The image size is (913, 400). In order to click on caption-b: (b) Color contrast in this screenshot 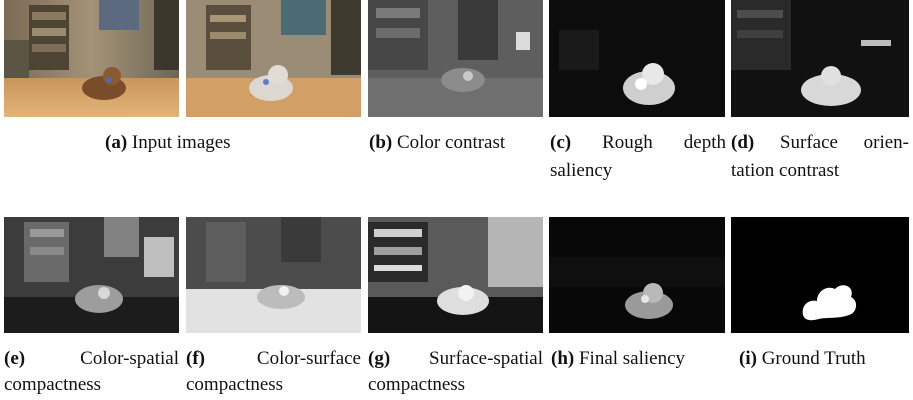, I will do `click(437, 142)`.